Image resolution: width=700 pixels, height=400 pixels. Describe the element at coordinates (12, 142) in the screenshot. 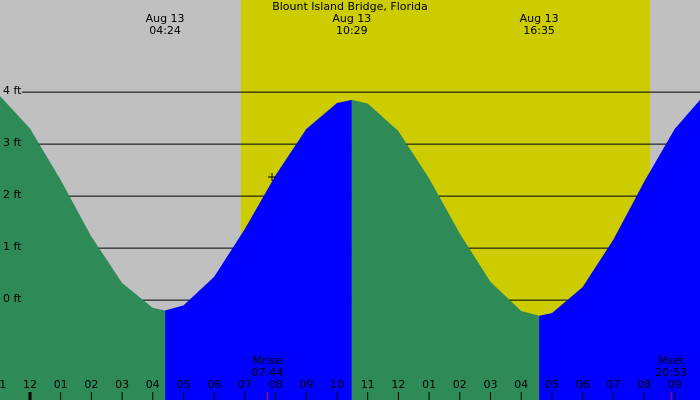

I see `y-tick-label: 3 ft` at that location.